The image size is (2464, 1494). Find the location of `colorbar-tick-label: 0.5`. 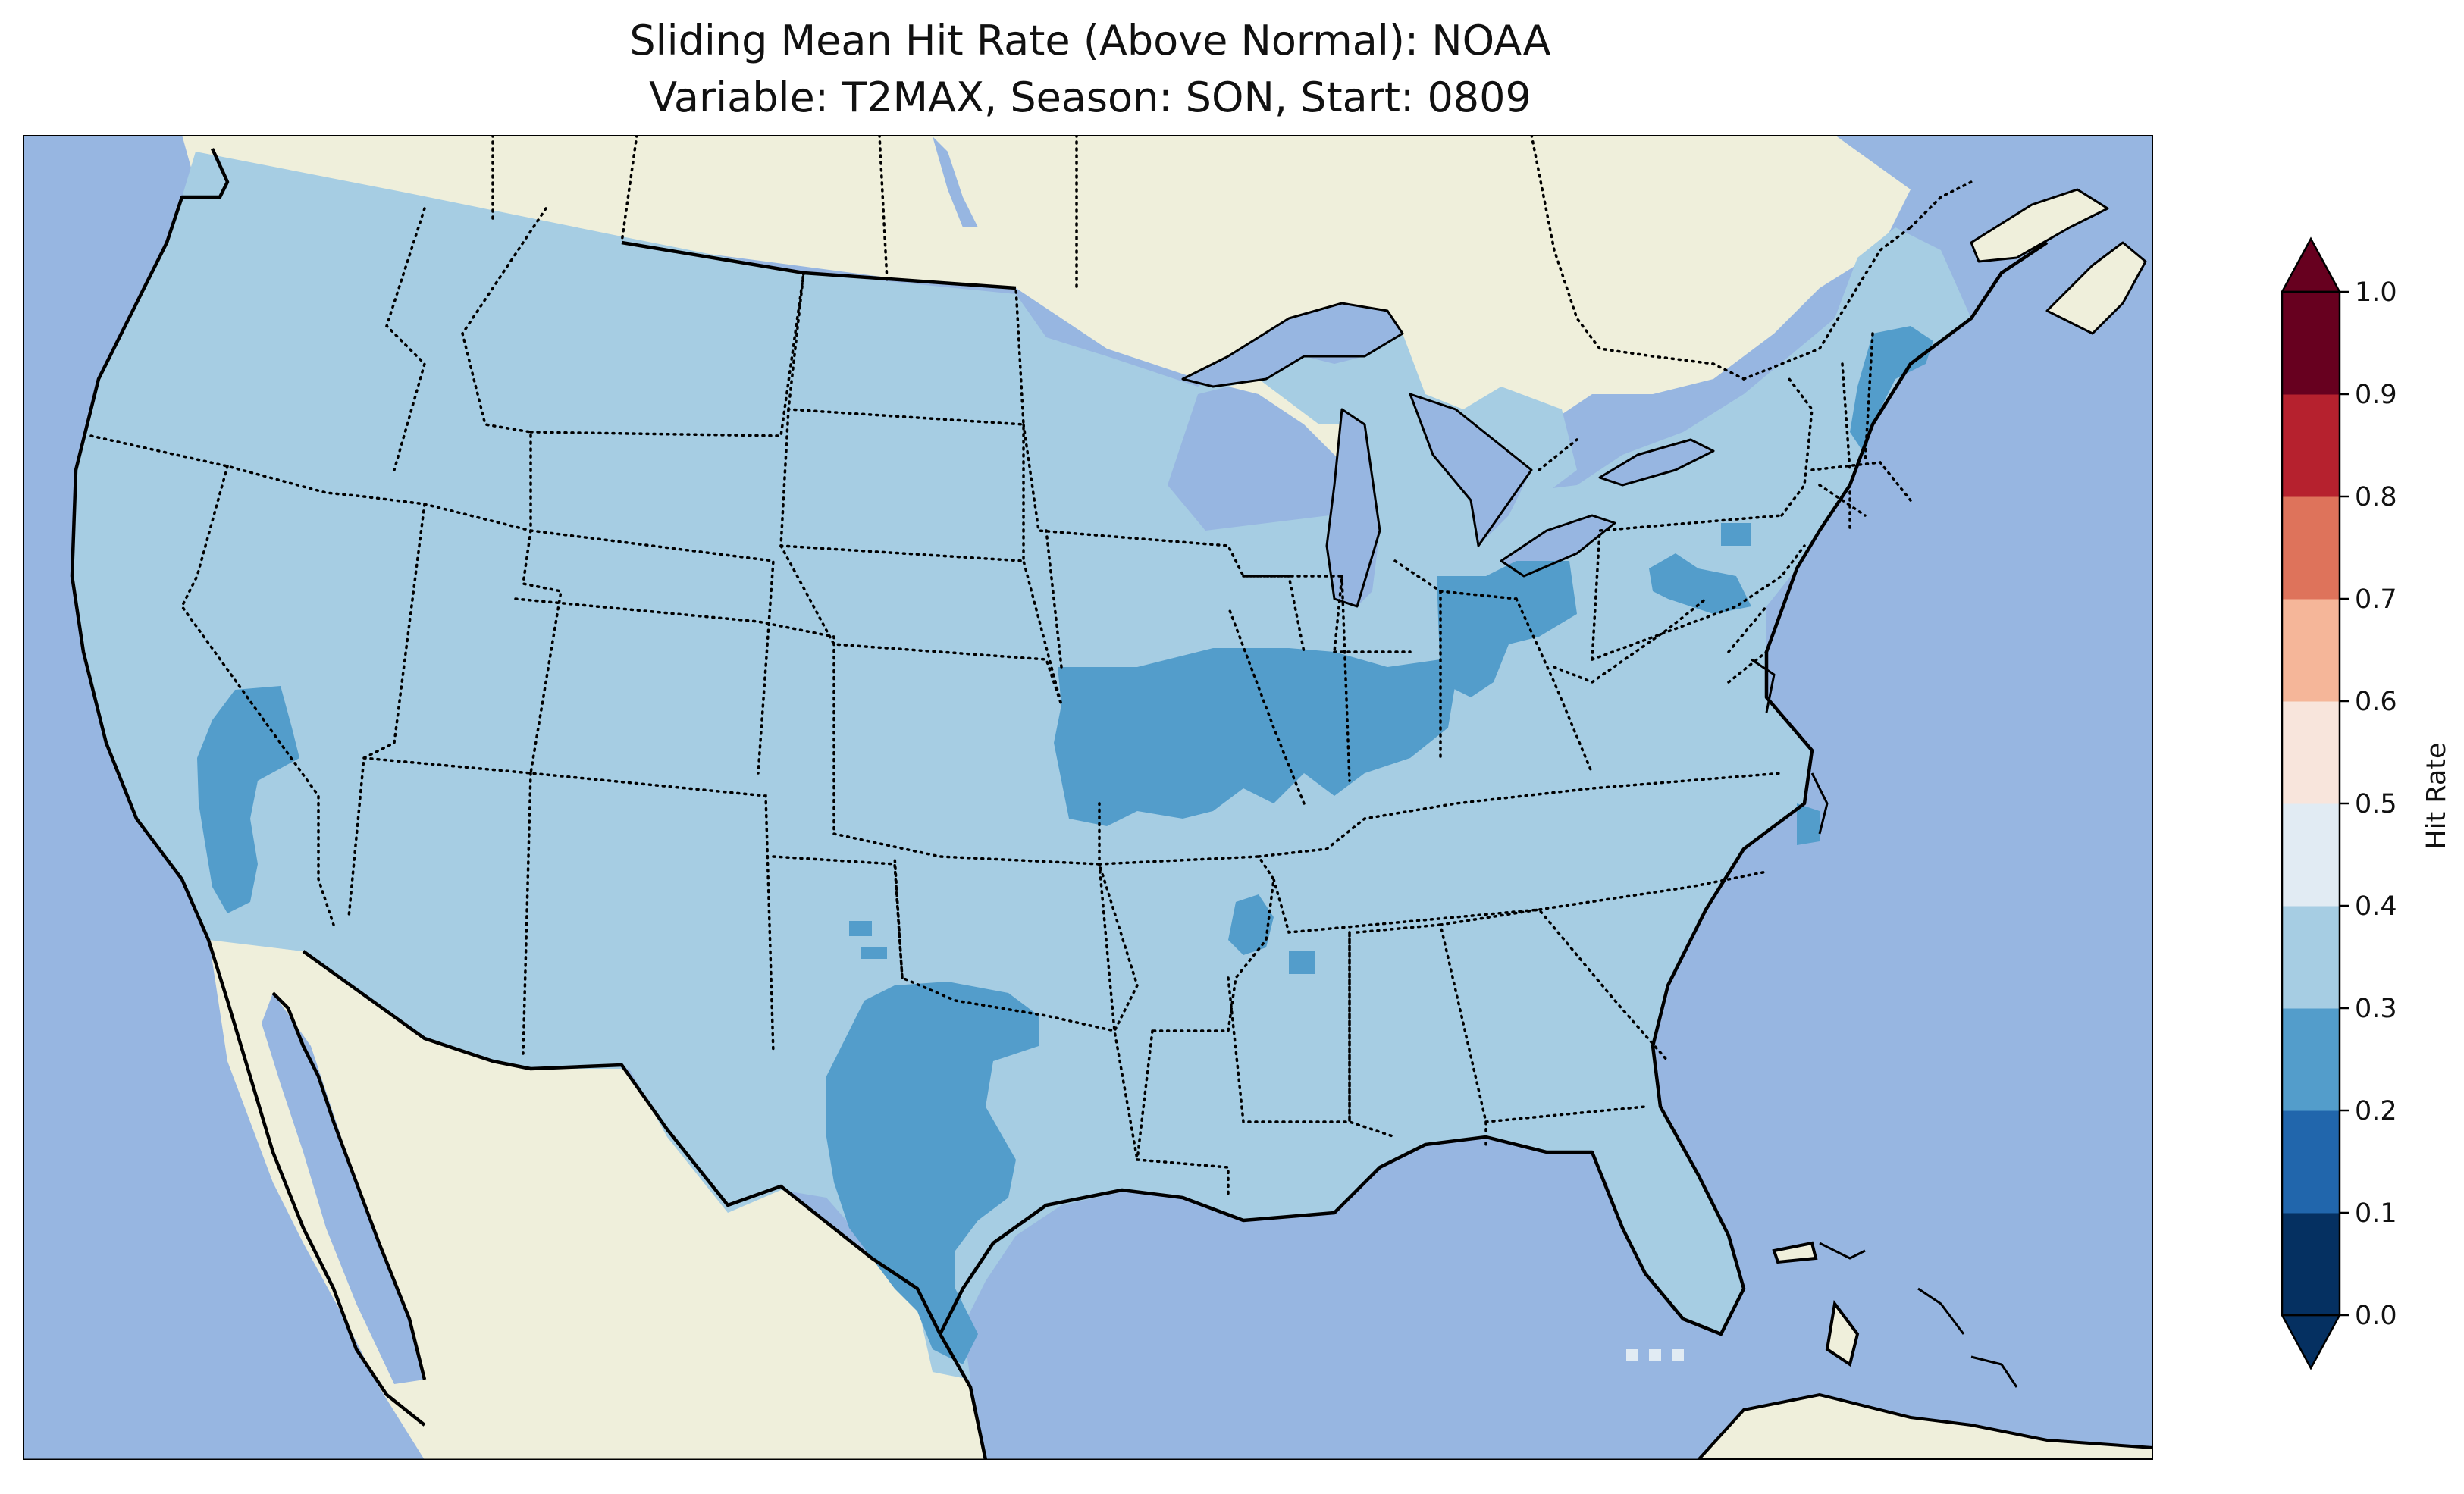

colorbar-tick-label: 0.5 is located at coordinates (2376, 804).